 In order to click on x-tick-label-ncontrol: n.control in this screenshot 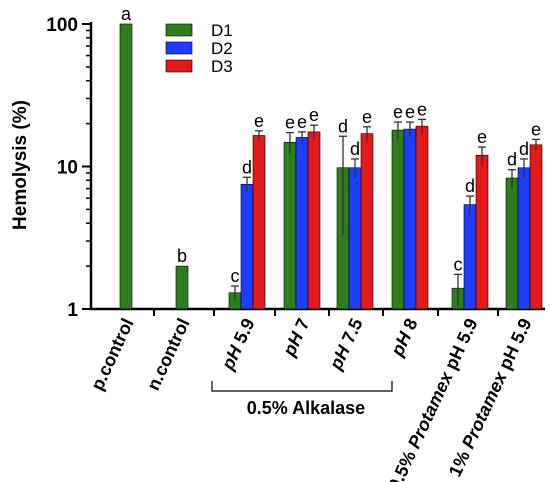, I will do `click(168, 354)`.